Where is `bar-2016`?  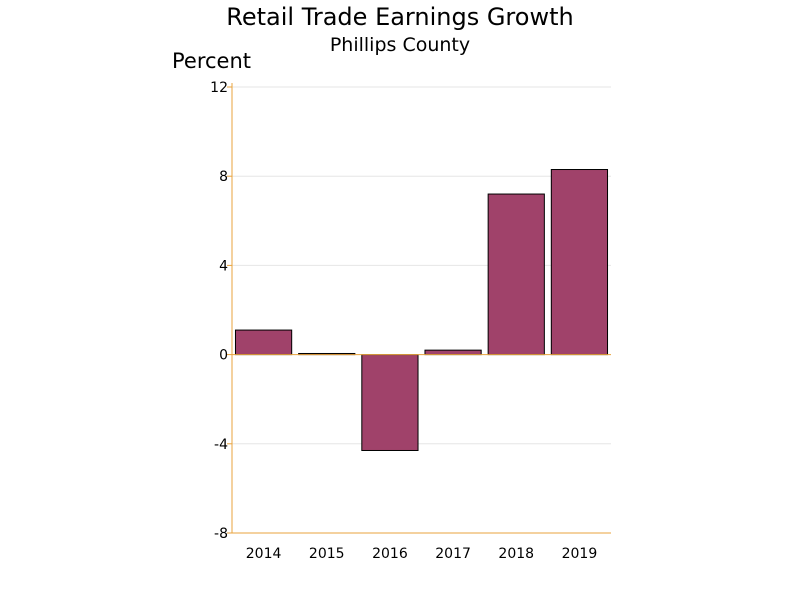 bar-2016 is located at coordinates (390, 402).